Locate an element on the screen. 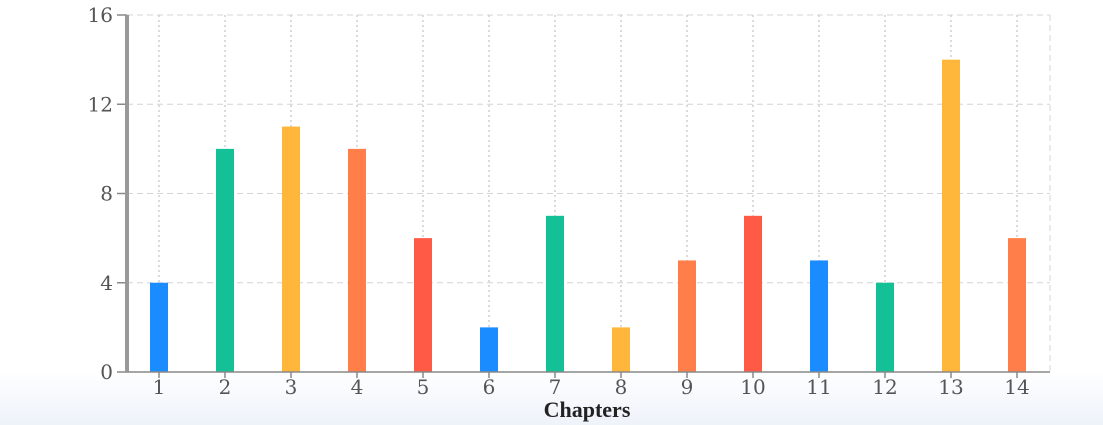 The height and width of the screenshot is (425, 1103). x-tick-label: 4 is located at coordinates (357, 387).